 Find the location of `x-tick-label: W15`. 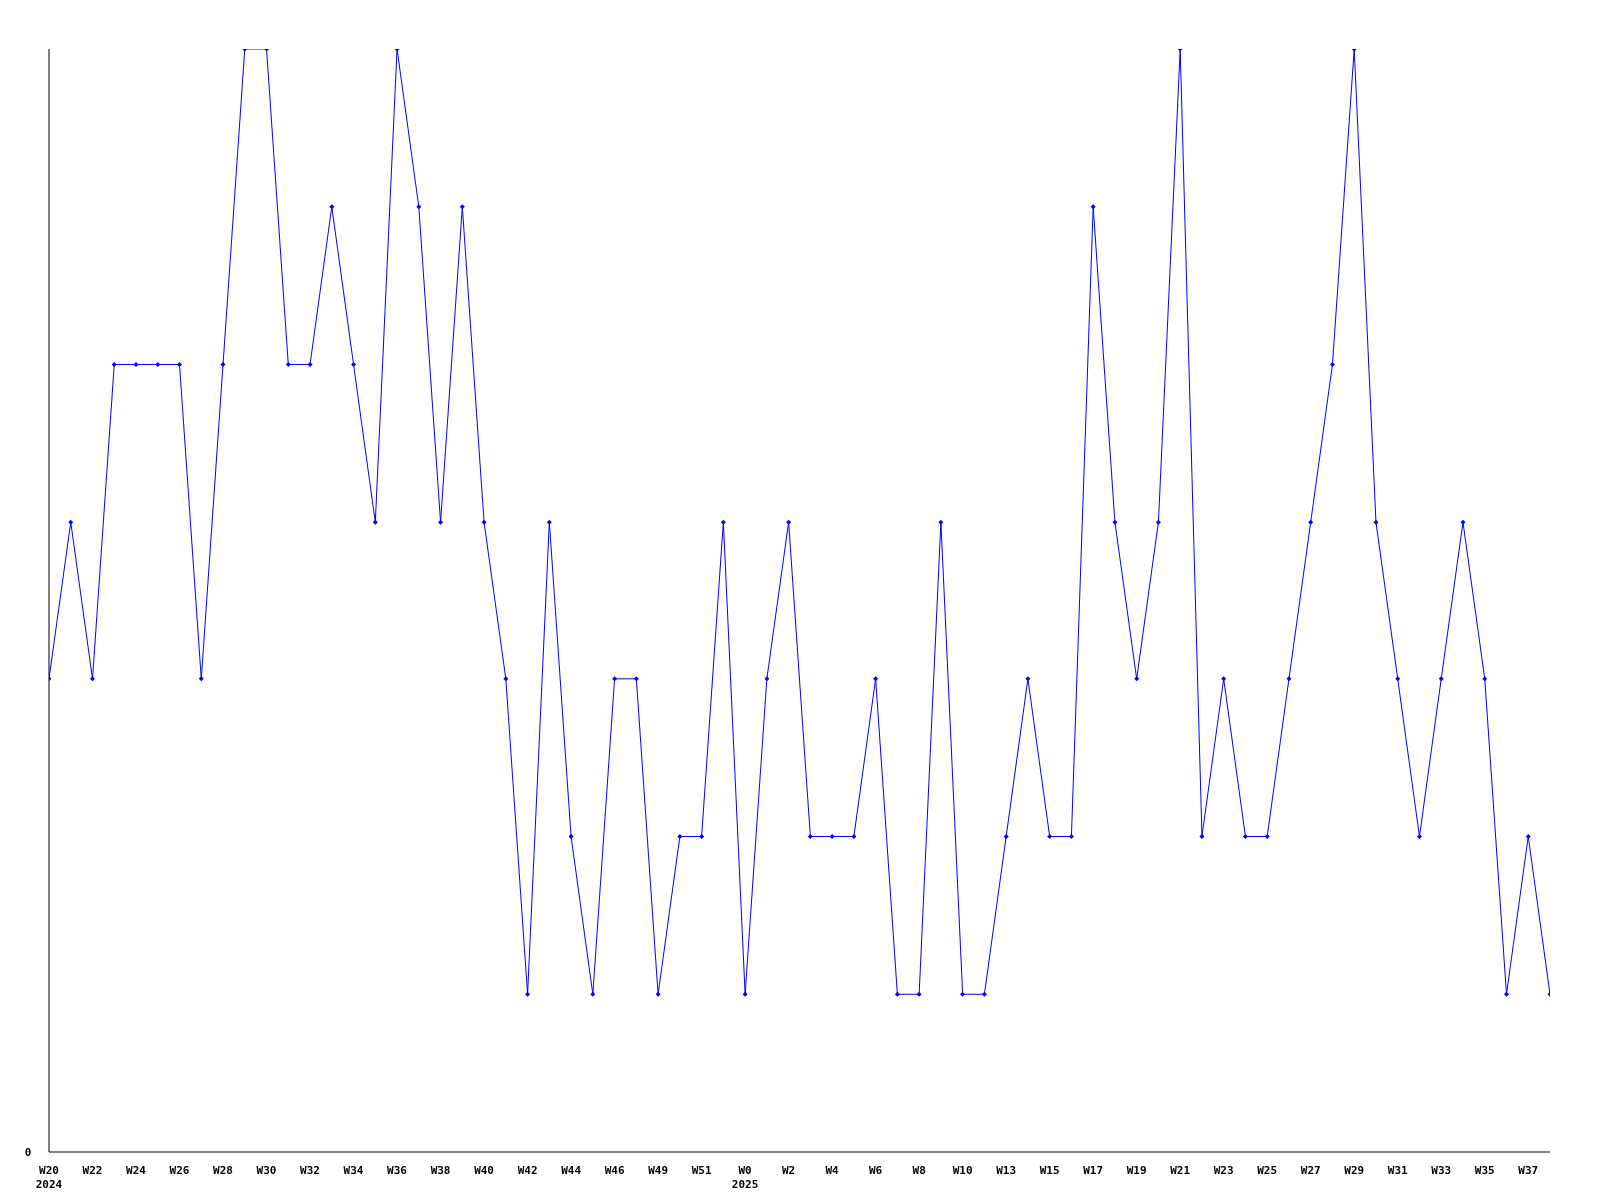

x-tick-label: W15 is located at coordinates (1049, 1170).